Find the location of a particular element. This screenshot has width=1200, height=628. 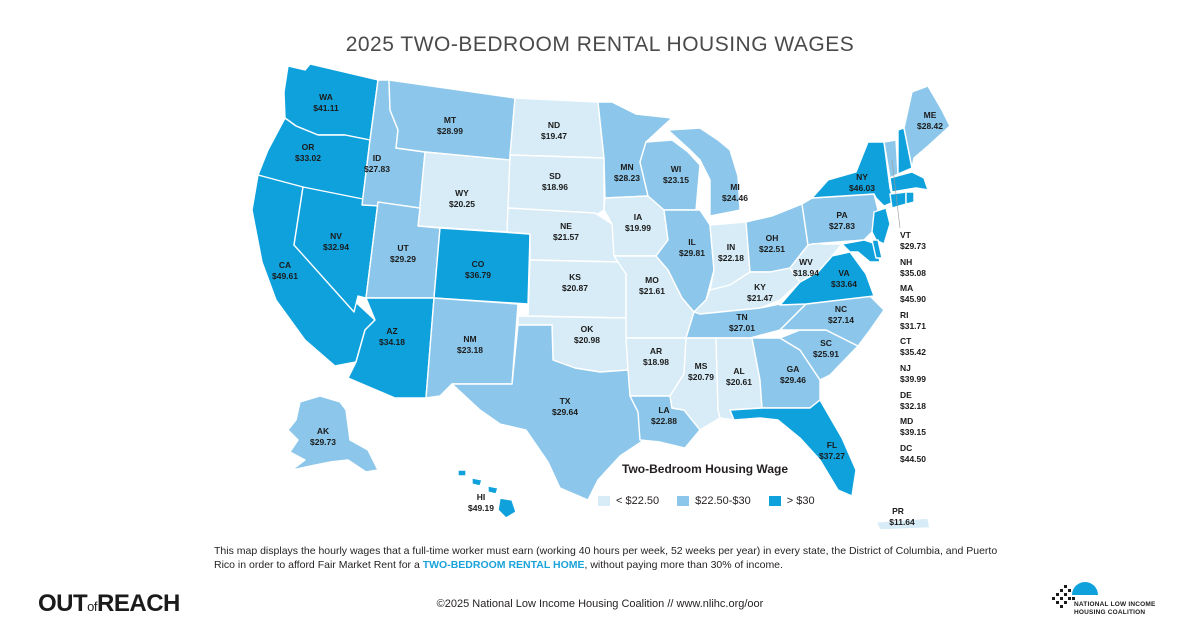

label-MI-wage: $24.46 is located at coordinates (735, 198).